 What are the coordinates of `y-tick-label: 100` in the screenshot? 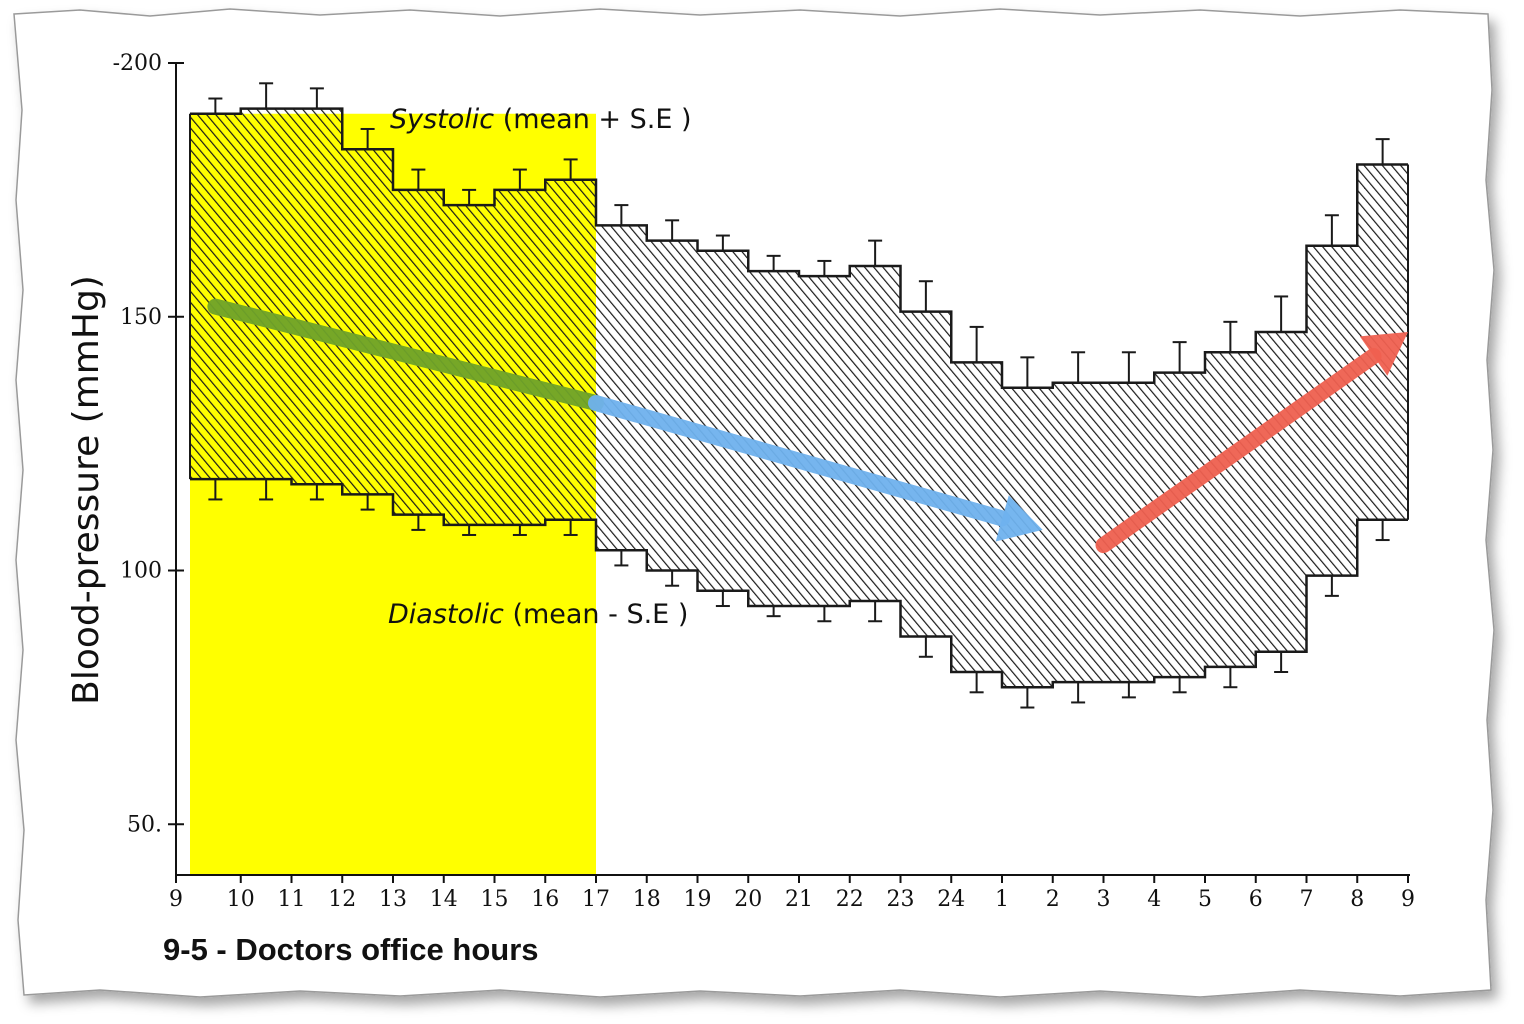 It's located at (141, 571).